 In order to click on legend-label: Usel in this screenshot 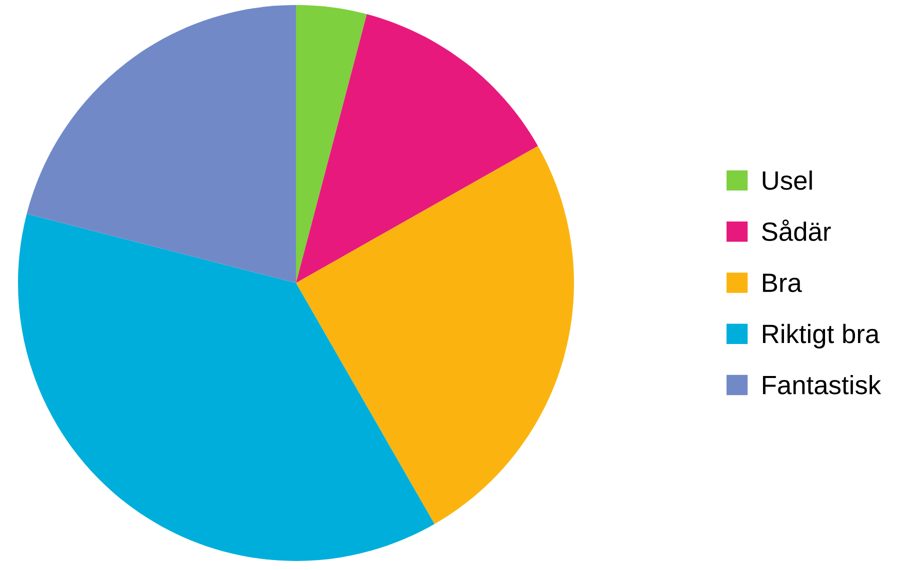, I will do `click(787, 180)`.